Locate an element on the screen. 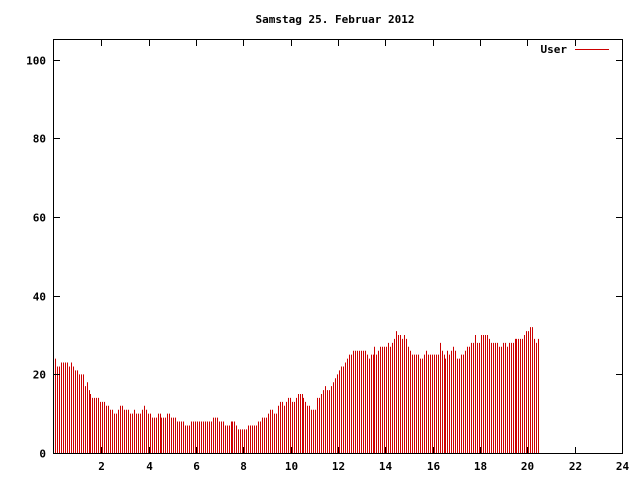 The width and height of the screenshot is (640, 480). x-tick-label: 6 is located at coordinates (196, 466).